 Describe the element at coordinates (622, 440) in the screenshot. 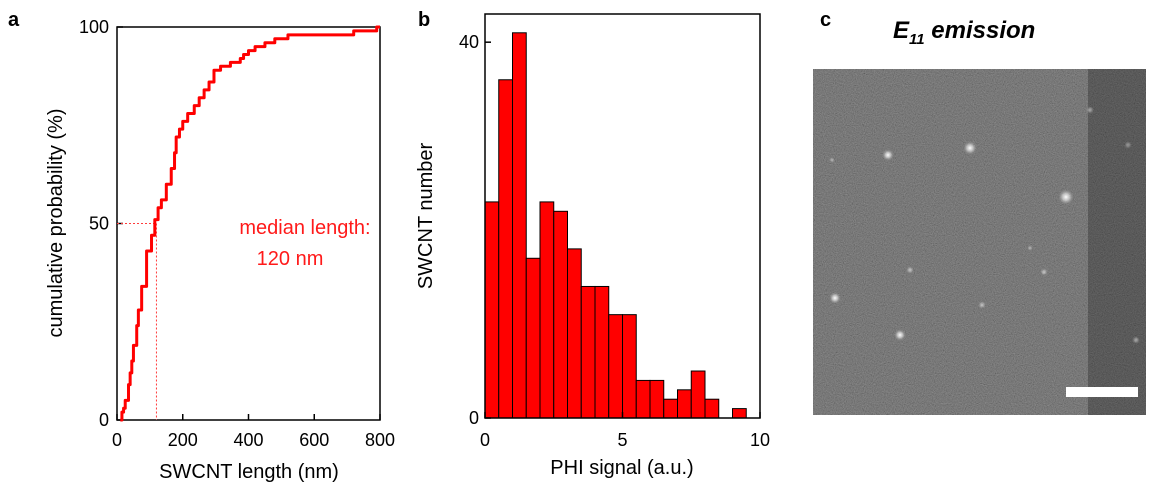

I see `chart-b-xtick-label: 5` at that location.